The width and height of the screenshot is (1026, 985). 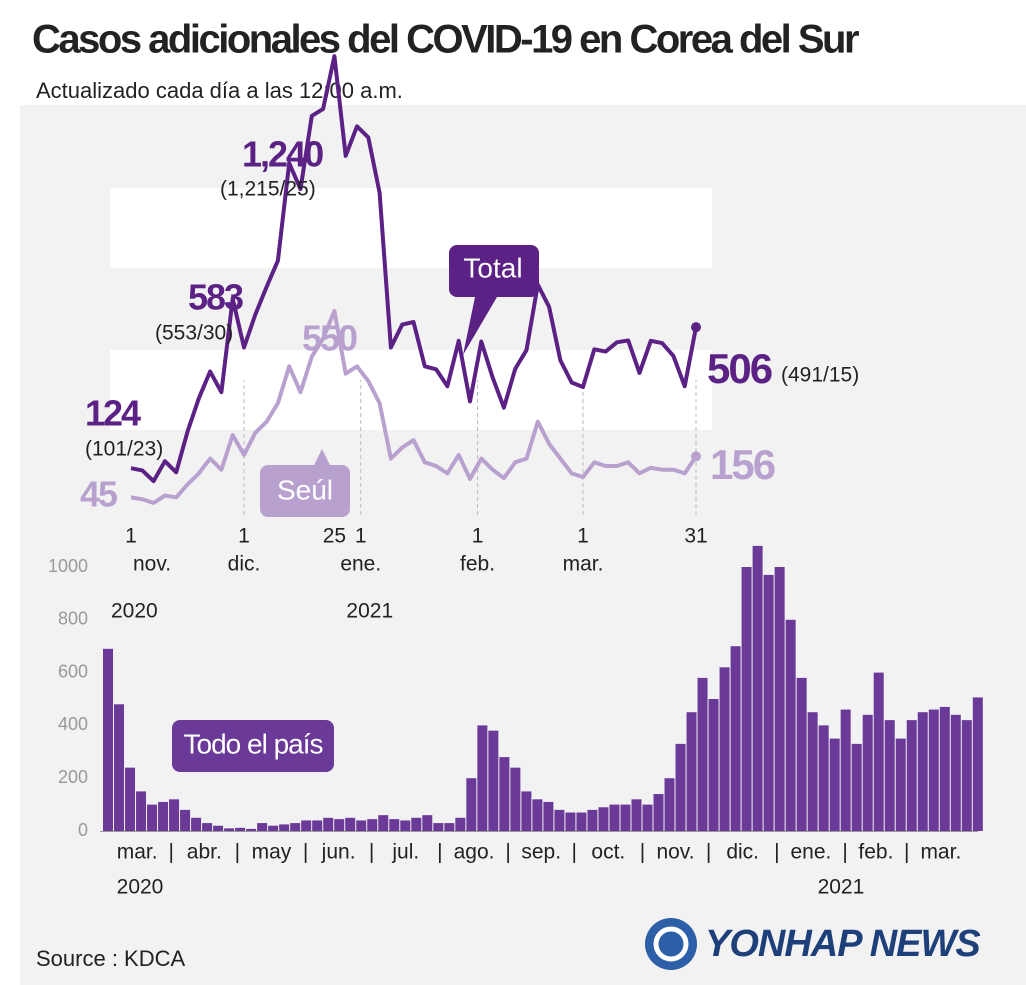 What do you see at coordinates (124, 449) in the screenshot?
I see `annotation: (101/23)` at bounding box center [124, 449].